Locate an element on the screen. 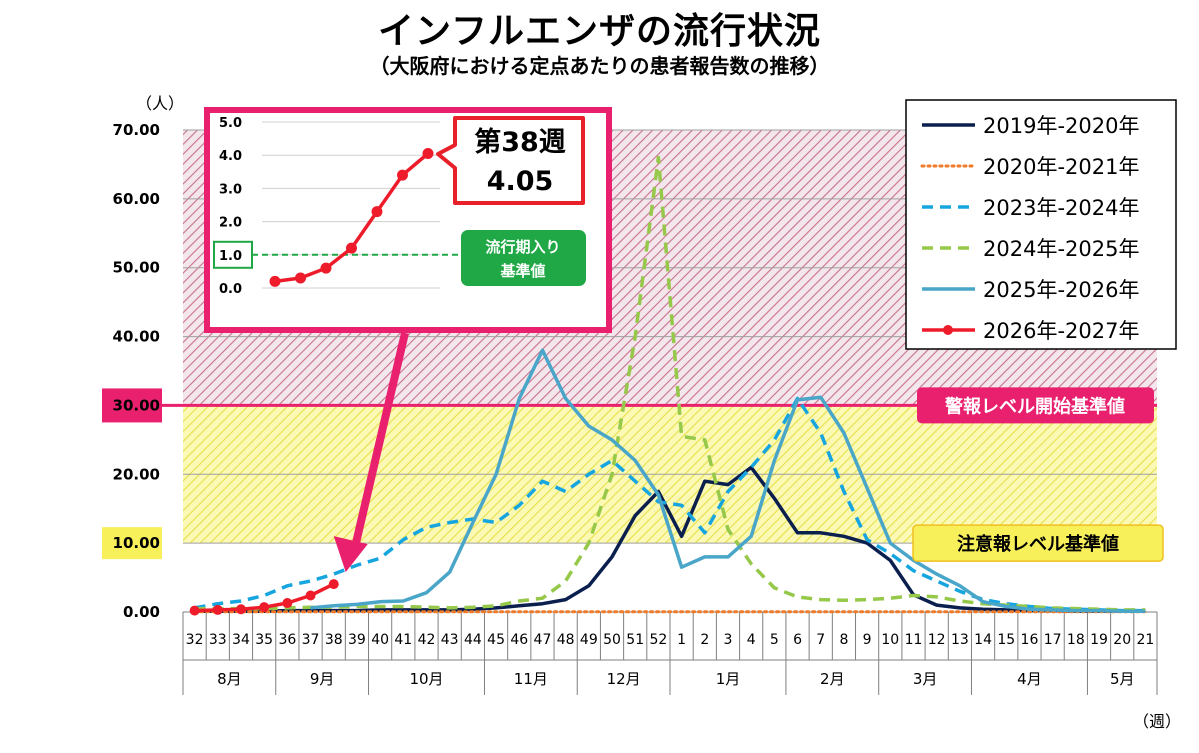 The height and width of the screenshot is (753, 1199). legend-label: 2025年-2026年 is located at coordinates (1061, 290).